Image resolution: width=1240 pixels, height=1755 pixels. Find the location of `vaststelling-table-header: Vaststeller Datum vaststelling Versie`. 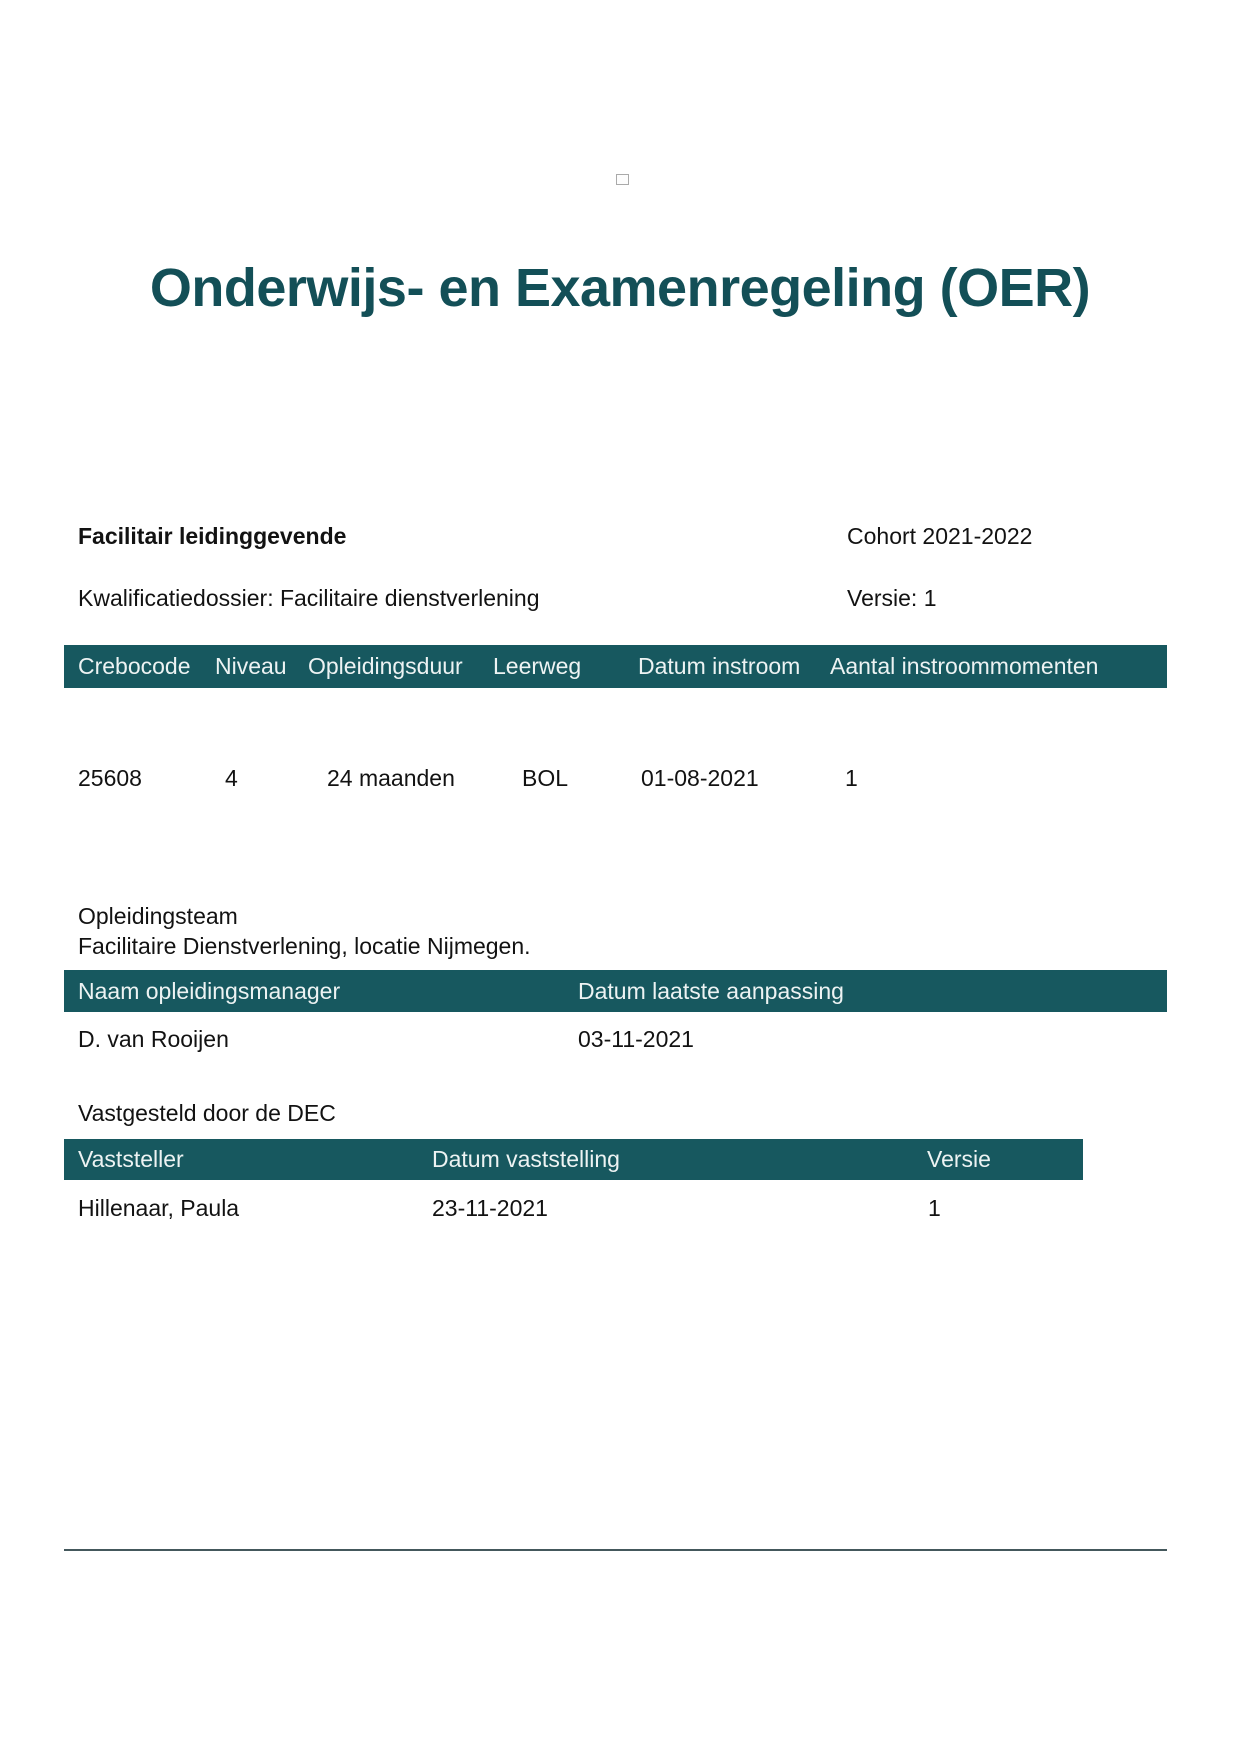

vaststelling-table-header: Vaststeller Datum vaststelling Versie is located at coordinates (573, 1159).